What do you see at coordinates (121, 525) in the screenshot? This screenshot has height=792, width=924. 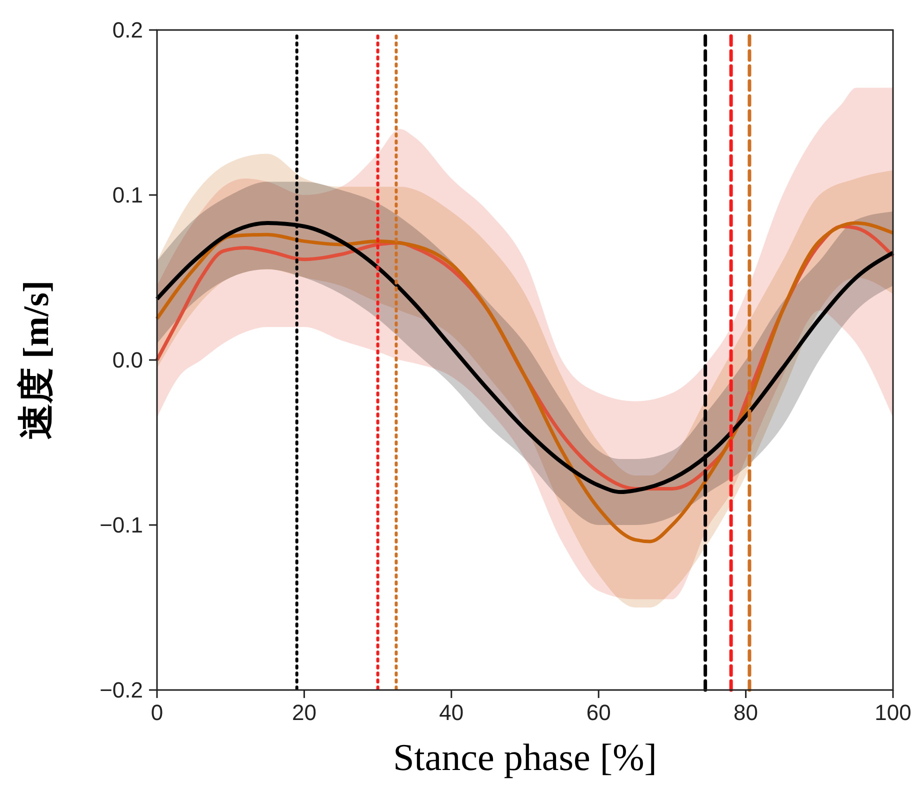 I see `y-tick-label: −0.1` at bounding box center [121, 525].